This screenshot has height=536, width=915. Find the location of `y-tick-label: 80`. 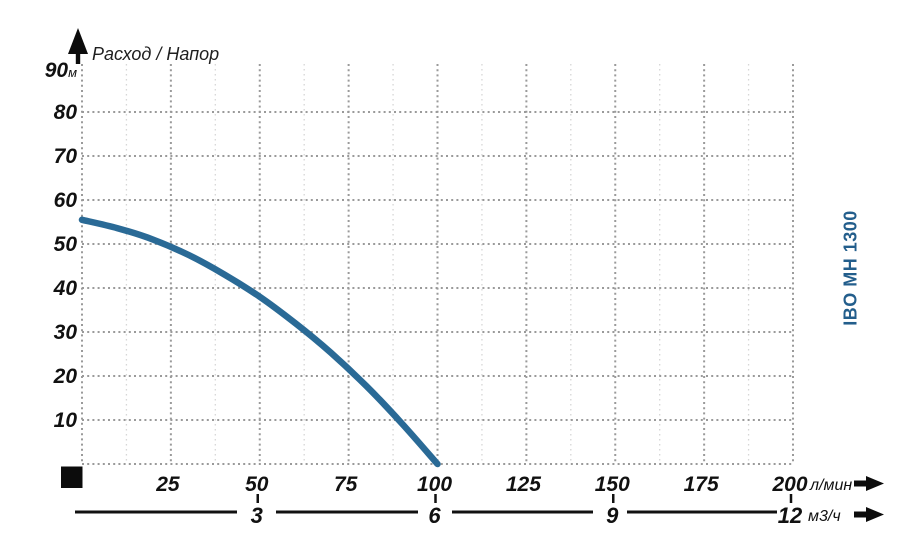

y-tick-label: 80 is located at coordinates (66, 112).